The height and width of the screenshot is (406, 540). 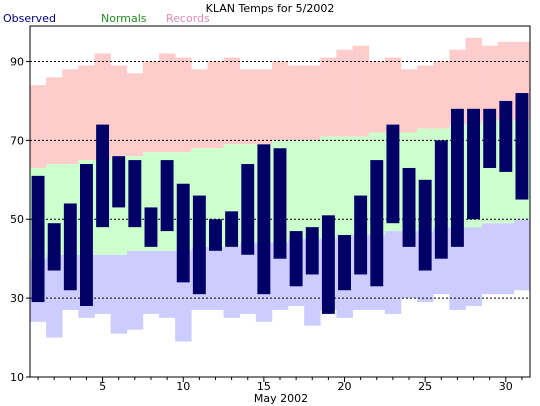 I want to click on legend-normals: Normals, so click(x=124, y=18).